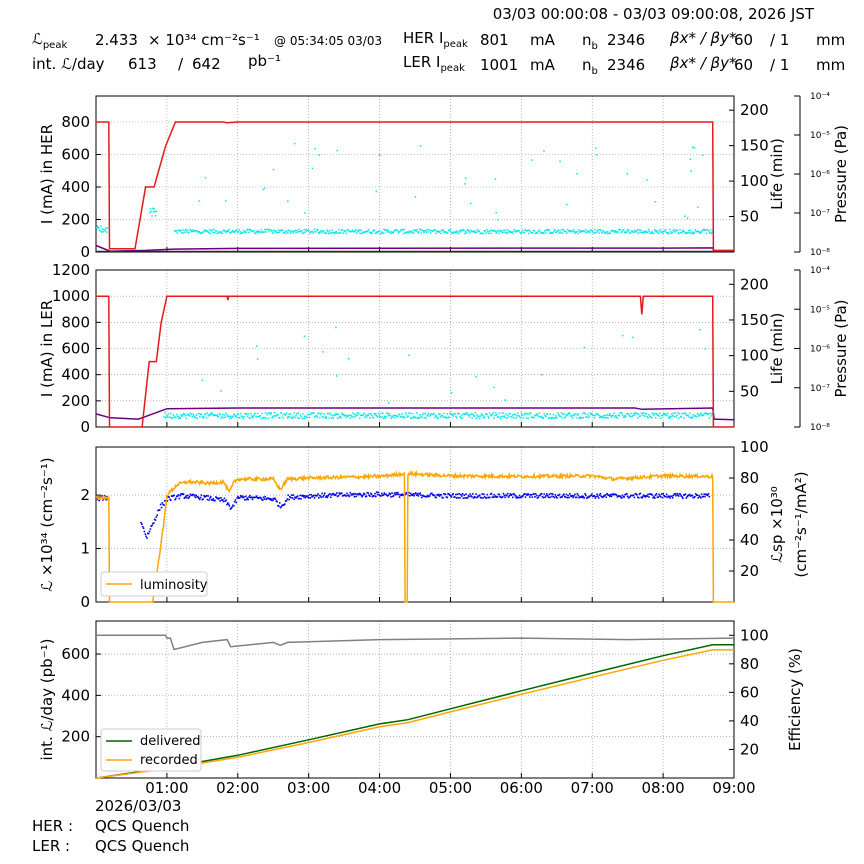 The image size is (864, 864). Describe the element at coordinates (434, 63) in the screenshot. I see `ler-peak-label: LER Ipeak` at that location.